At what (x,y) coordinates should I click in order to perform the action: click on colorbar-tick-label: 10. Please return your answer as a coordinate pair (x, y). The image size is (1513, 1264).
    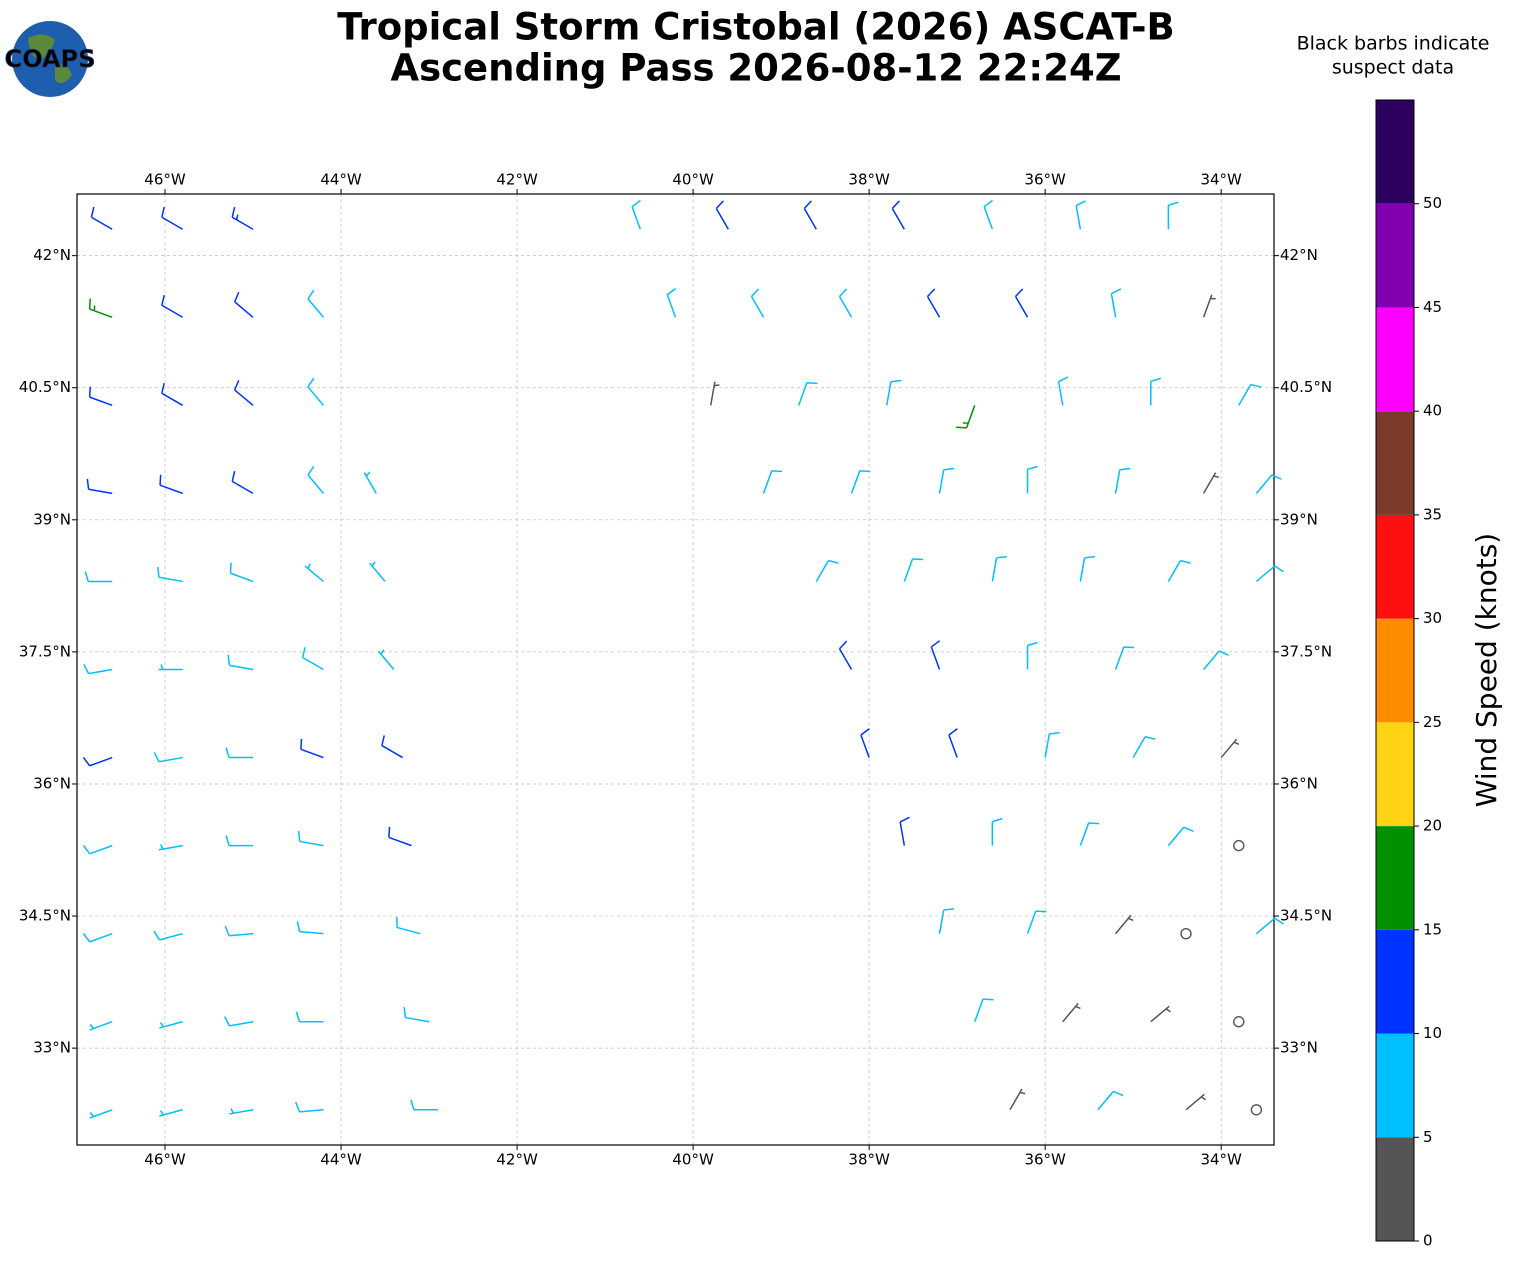
    Looking at the image, I should click on (1432, 1033).